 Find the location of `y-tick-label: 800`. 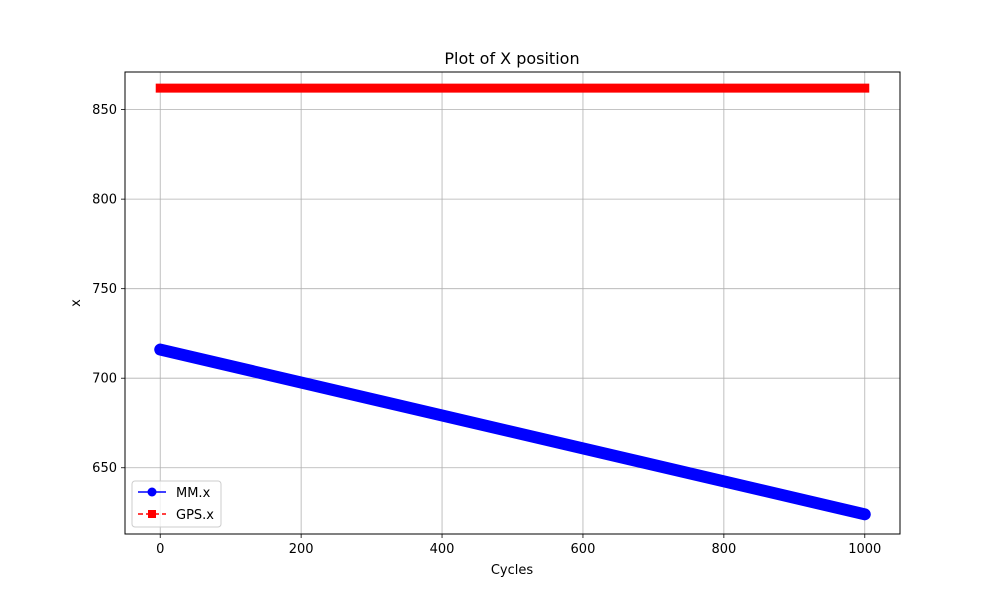

y-tick-label: 800 is located at coordinates (104, 200).